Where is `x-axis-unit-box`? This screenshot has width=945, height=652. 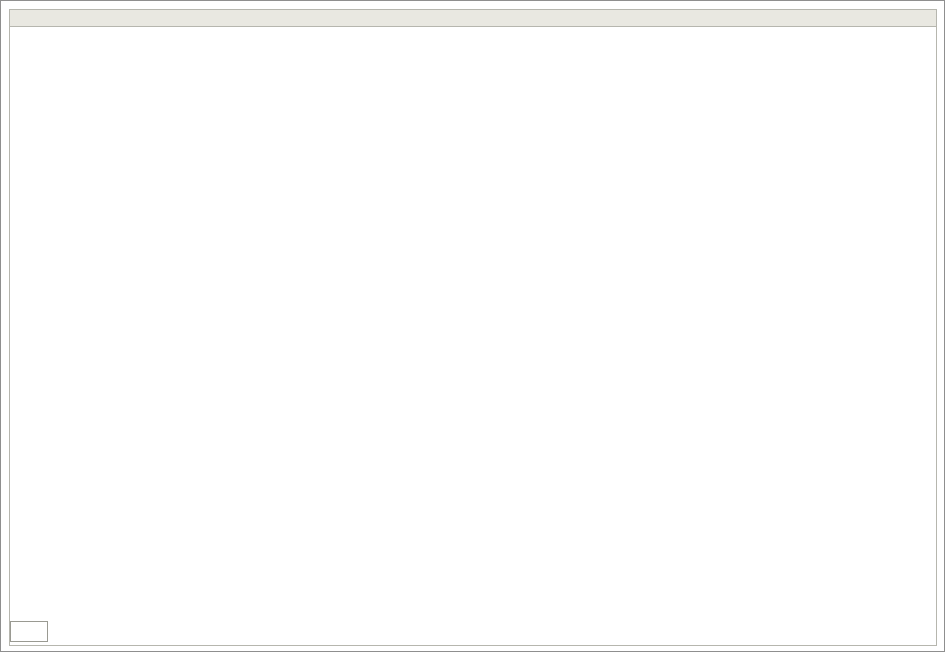 x-axis-unit-box is located at coordinates (29, 631).